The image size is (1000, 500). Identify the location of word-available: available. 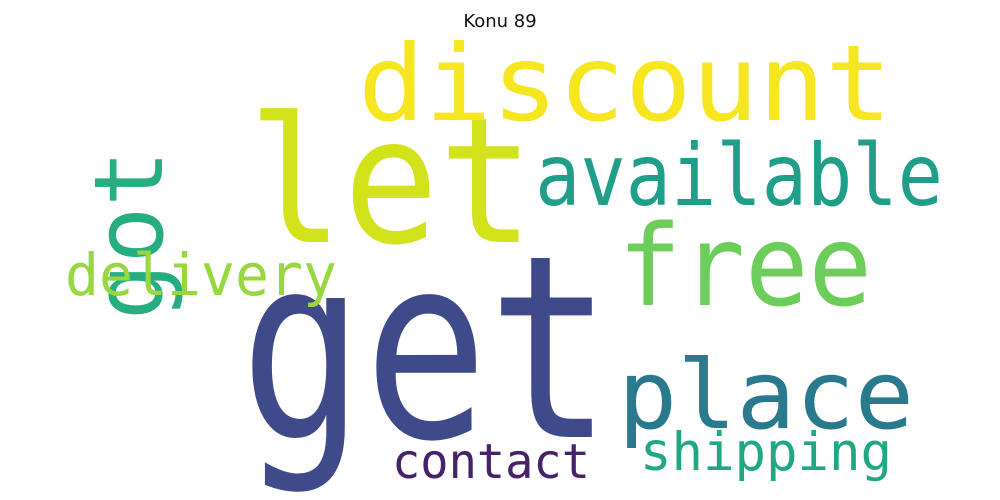
(739, 176).